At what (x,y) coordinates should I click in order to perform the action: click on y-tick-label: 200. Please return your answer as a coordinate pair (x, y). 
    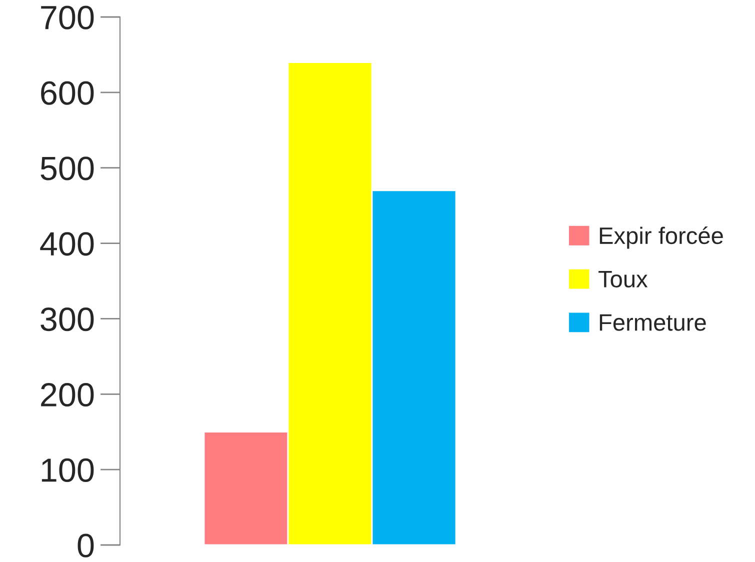
    Looking at the image, I should click on (67, 394).